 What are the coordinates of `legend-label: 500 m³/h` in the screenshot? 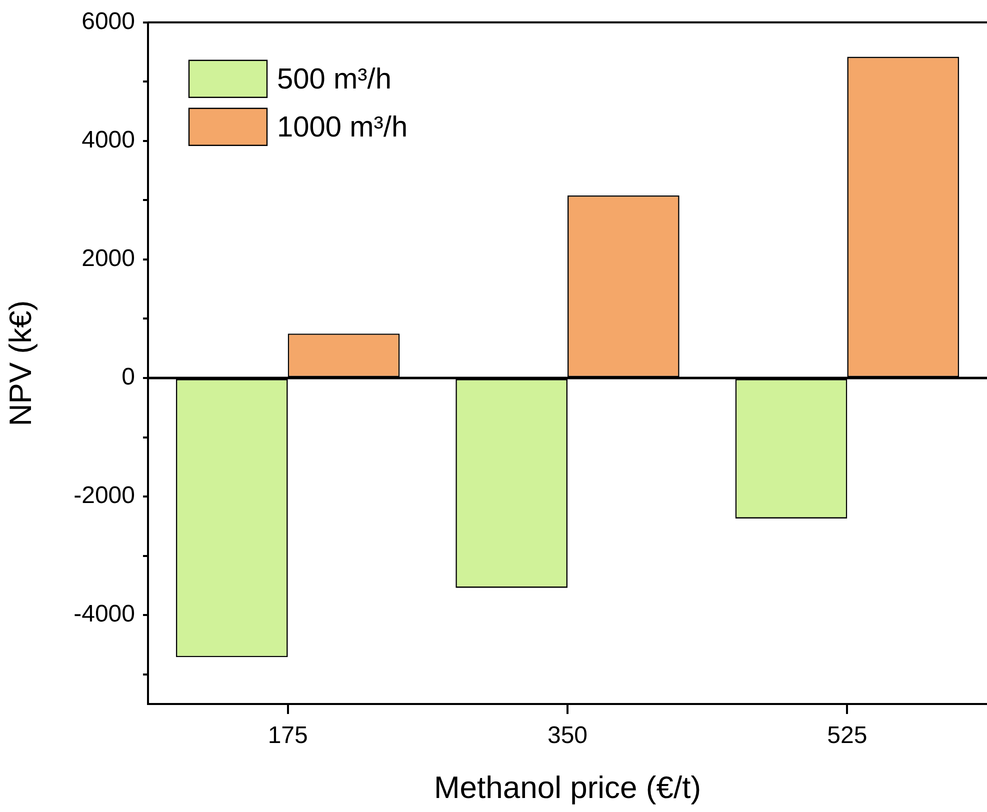 It's located at (334, 79).